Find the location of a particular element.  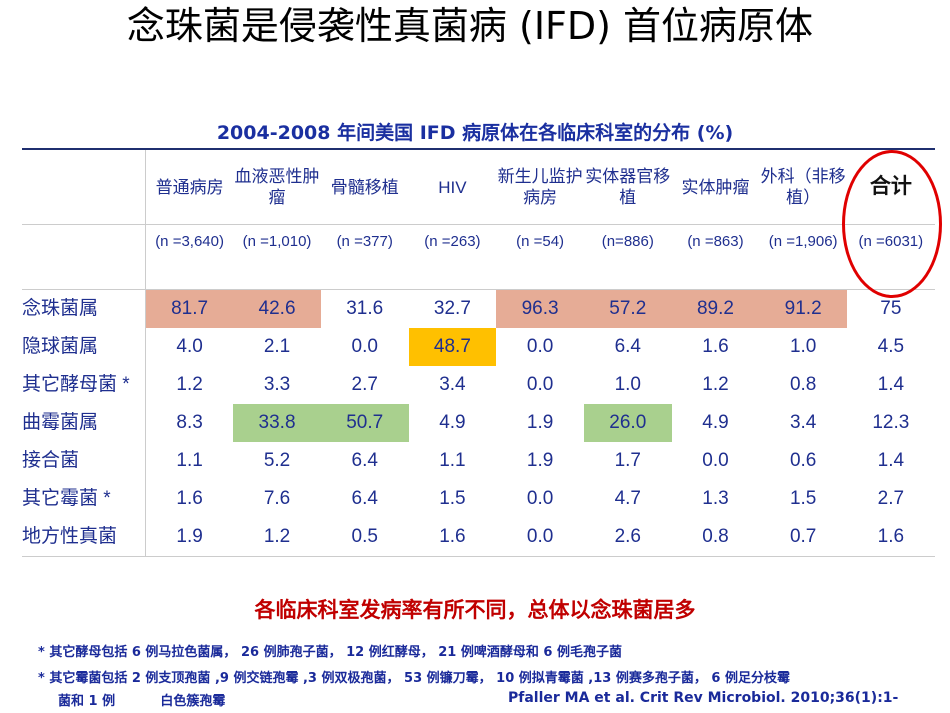

cell-value: 2.1 is located at coordinates (277, 346).